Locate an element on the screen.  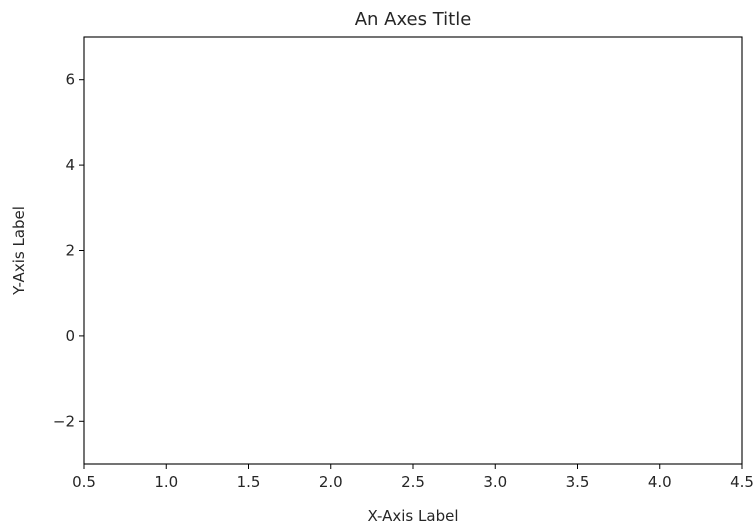
y-tick-label: 6 is located at coordinates (70, 80).